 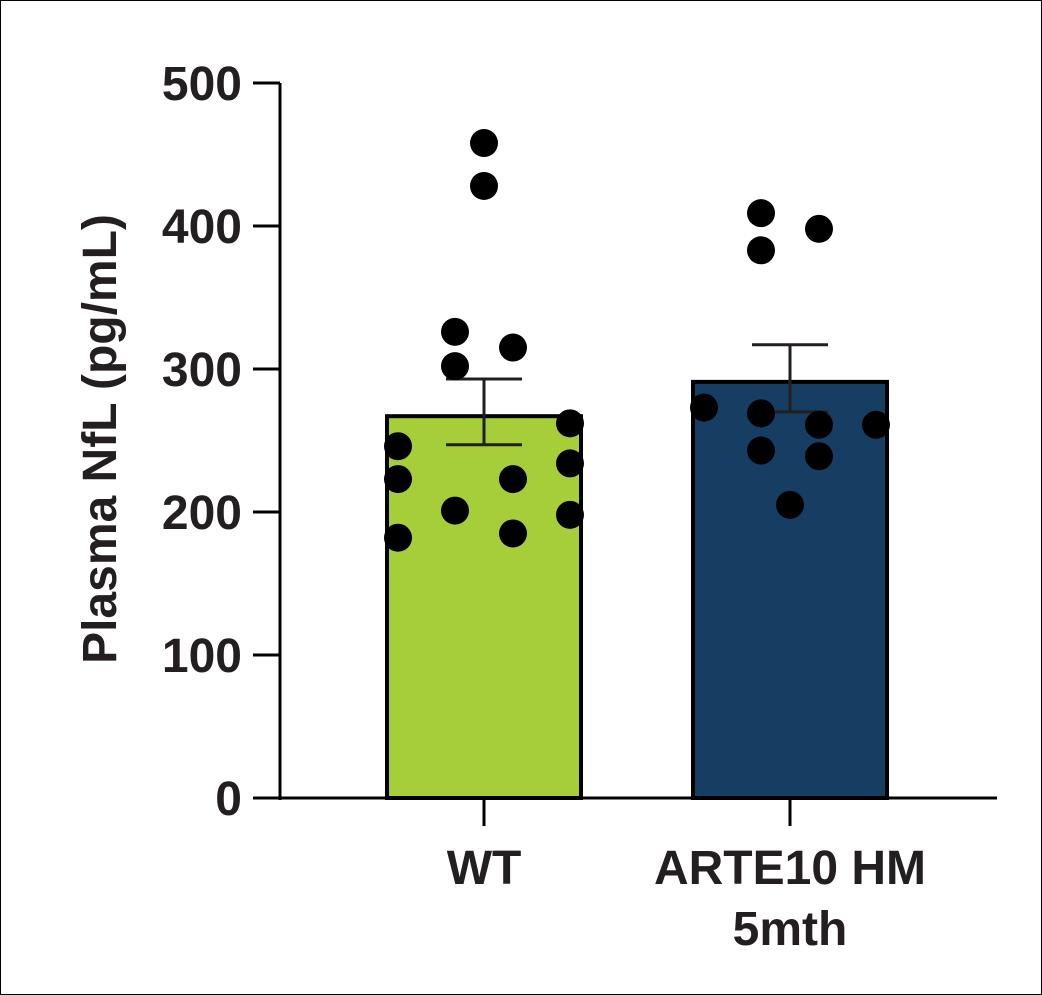 What do you see at coordinates (790, 929) in the screenshot?
I see `x-tick-label-1-1: 5mth` at bounding box center [790, 929].